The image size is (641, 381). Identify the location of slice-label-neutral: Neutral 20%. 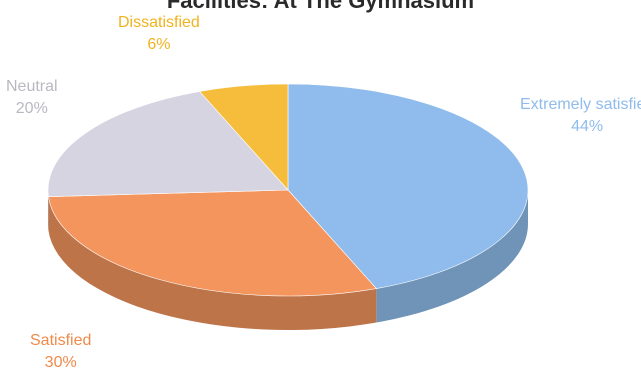
(32, 98).